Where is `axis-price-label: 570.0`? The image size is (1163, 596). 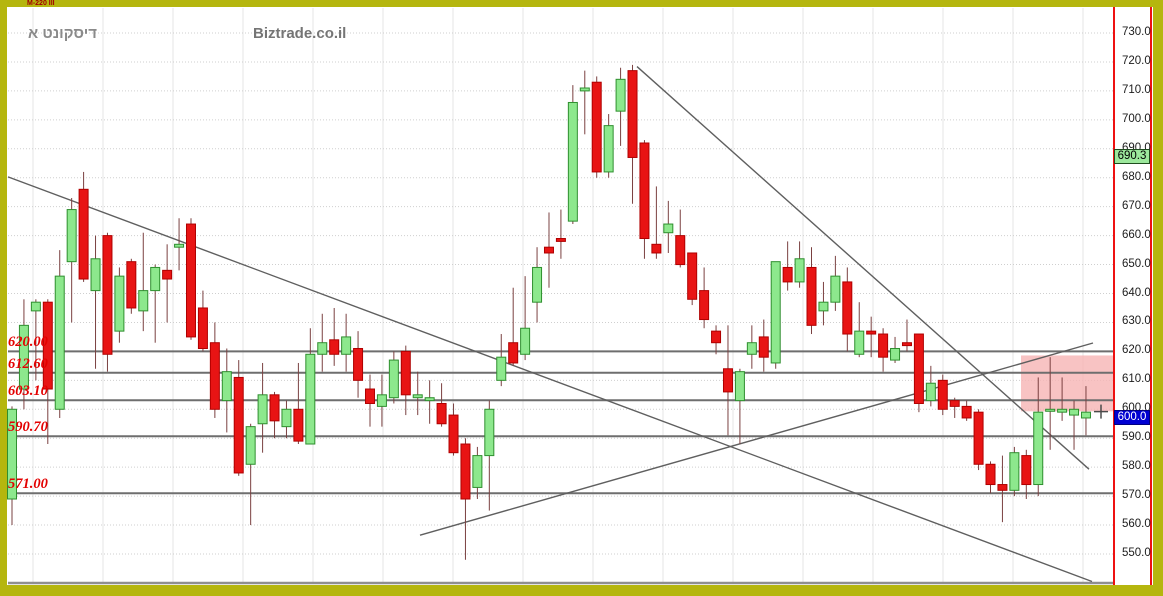 axis-price-label: 570.0 is located at coordinates (1136, 495).